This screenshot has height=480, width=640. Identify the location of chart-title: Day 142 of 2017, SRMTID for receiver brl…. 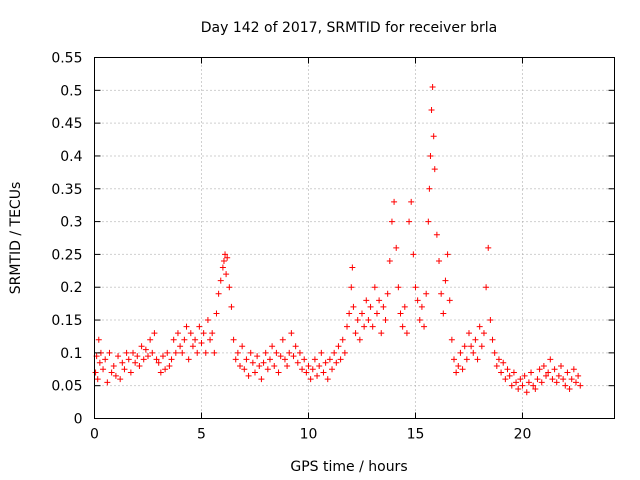
(349, 28).